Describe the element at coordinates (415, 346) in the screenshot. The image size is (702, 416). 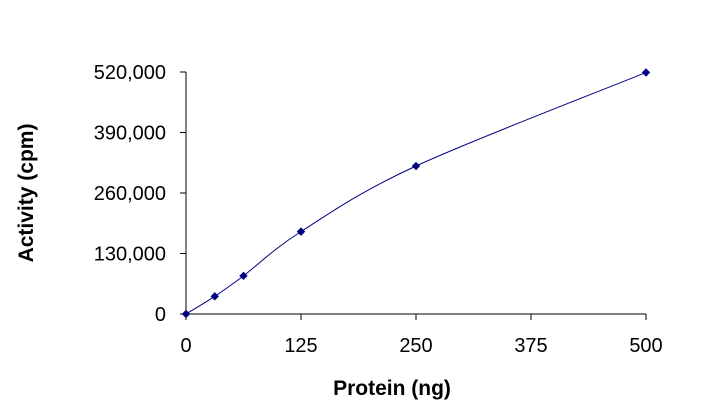
I see `x-tick-label: 250` at that location.